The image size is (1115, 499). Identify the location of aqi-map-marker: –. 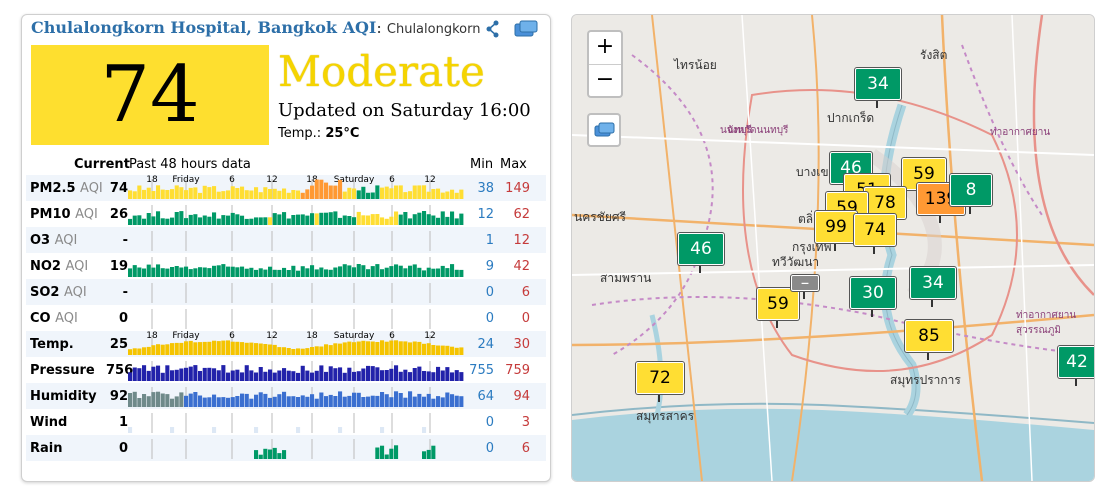
(805, 283).